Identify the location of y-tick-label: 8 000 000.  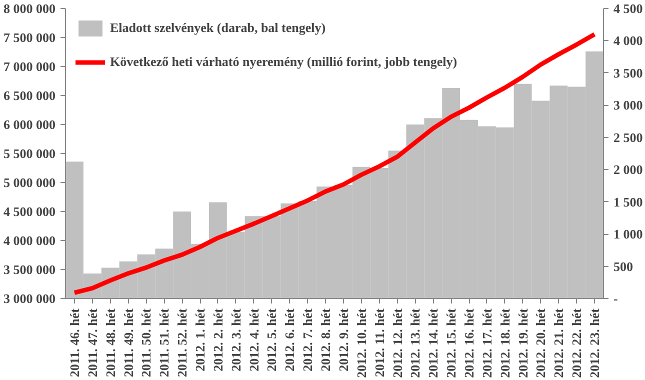
(30, 8).